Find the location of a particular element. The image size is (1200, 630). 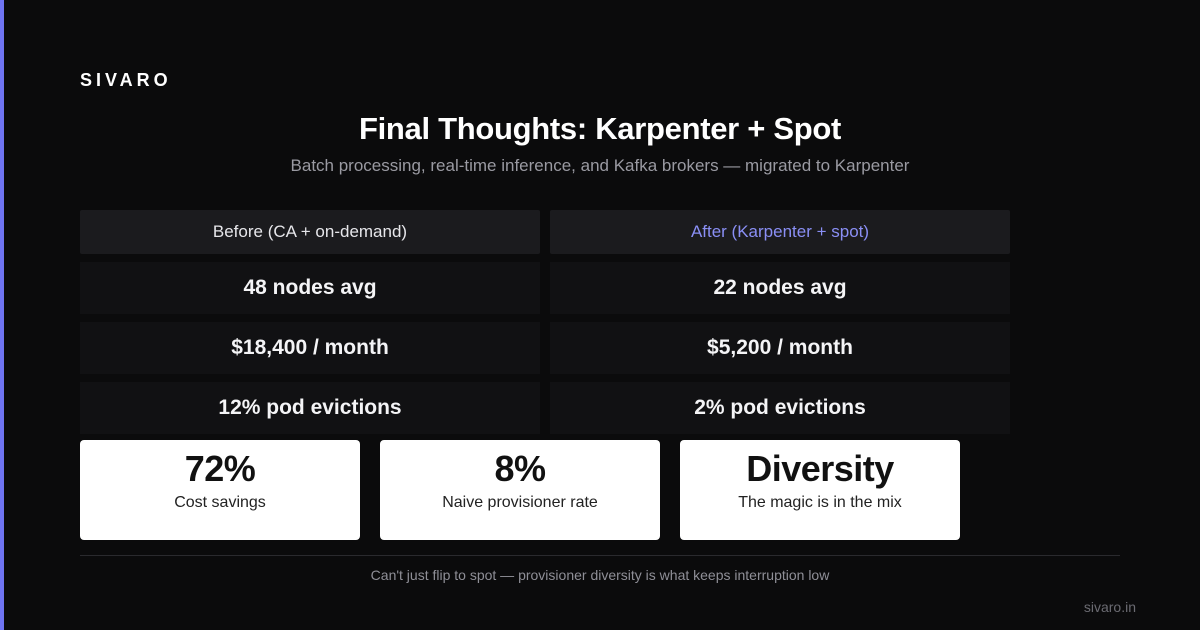

slide-title: Final Thoughts: Karpenter + Spot is located at coordinates (600, 128).